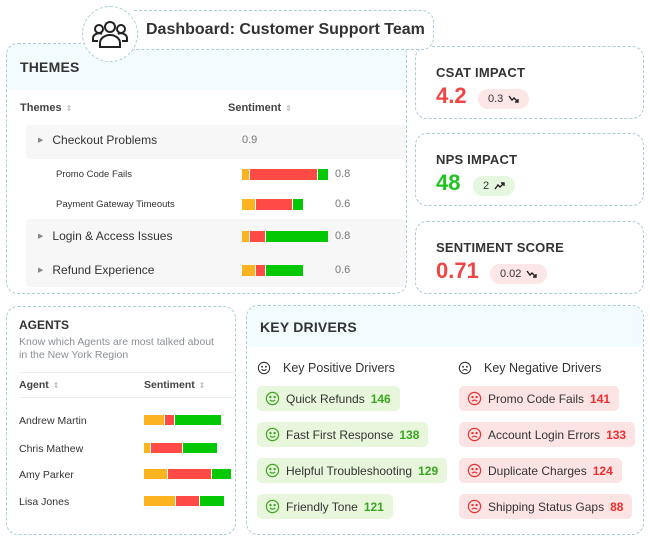 This screenshot has height=540, width=650. I want to click on negative-driver-chip: Promo Code Fails 141, so click(539, 398).